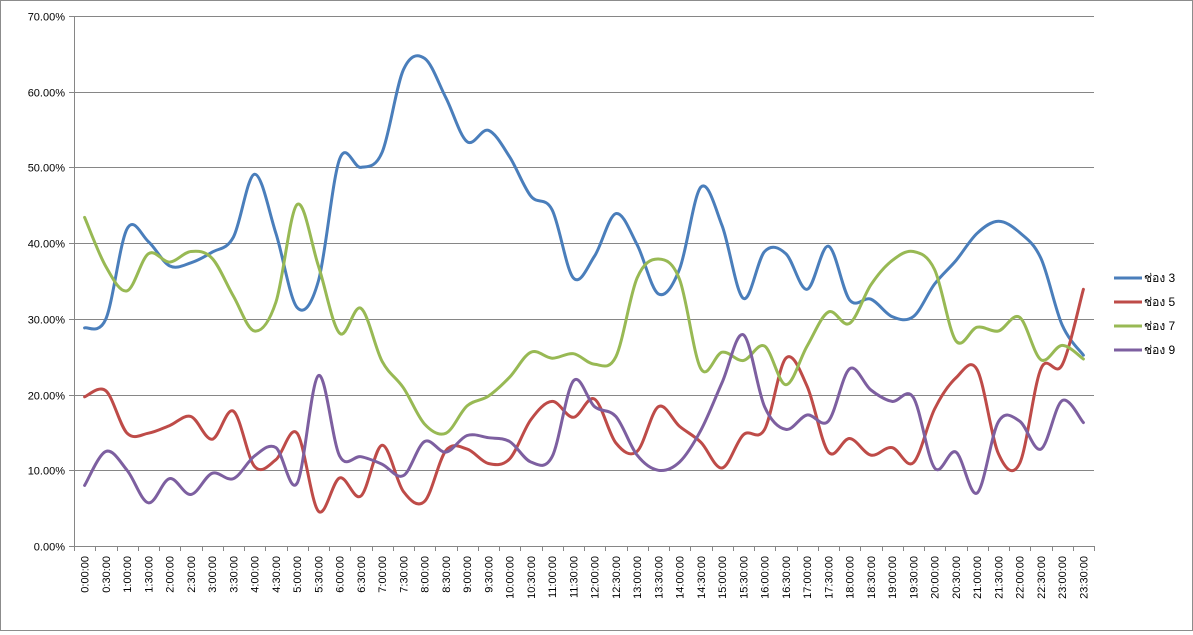 The height and width of the screenshot is (635, 1193). I want to click on legend: ช่อง 3 ช่อง 5 ช่อง 7 ช่อง 9, so click(1145, 314).